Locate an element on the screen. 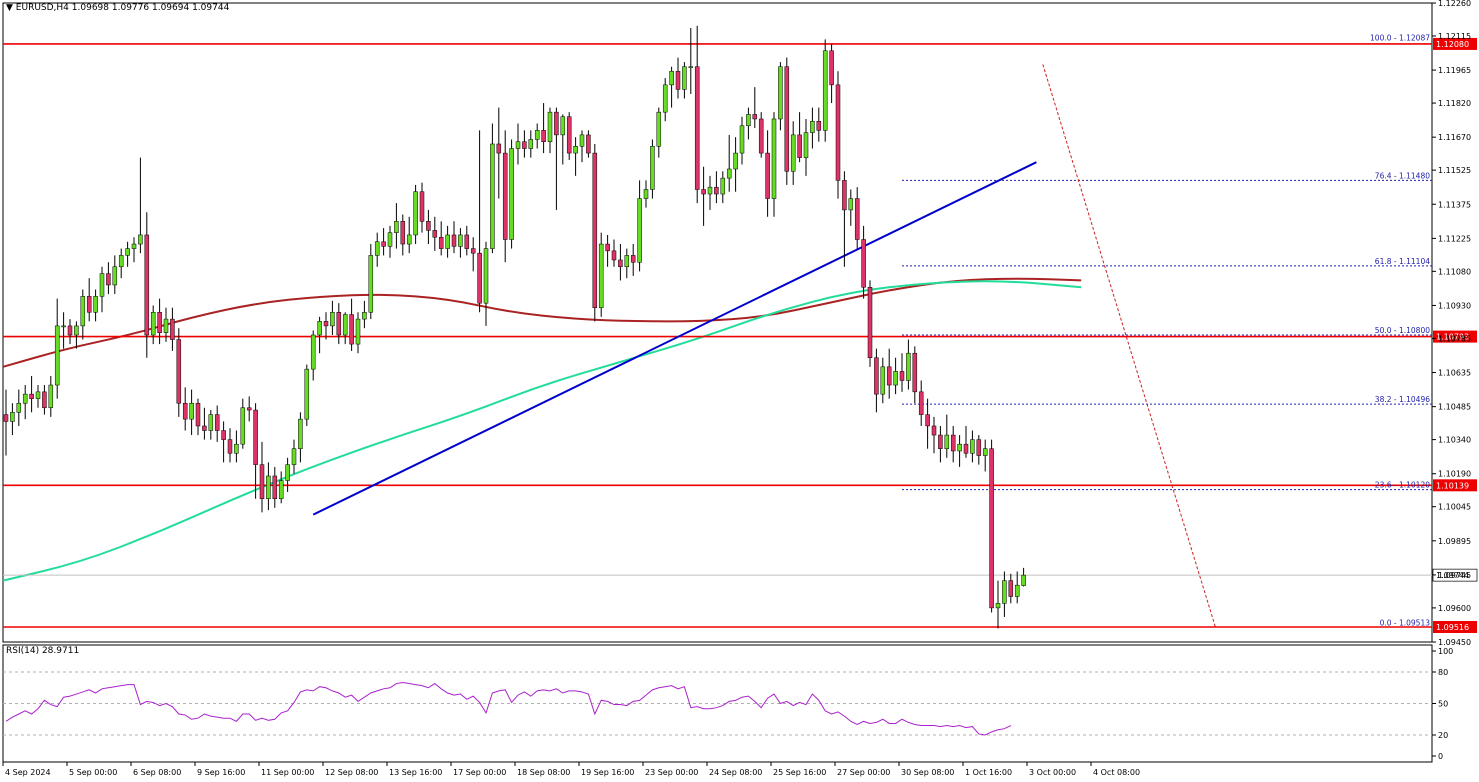 The width and height of the screenshot is (1479, 782). time-tick-label: 23 Sep 00:00 is located at coordinates (671, 772).